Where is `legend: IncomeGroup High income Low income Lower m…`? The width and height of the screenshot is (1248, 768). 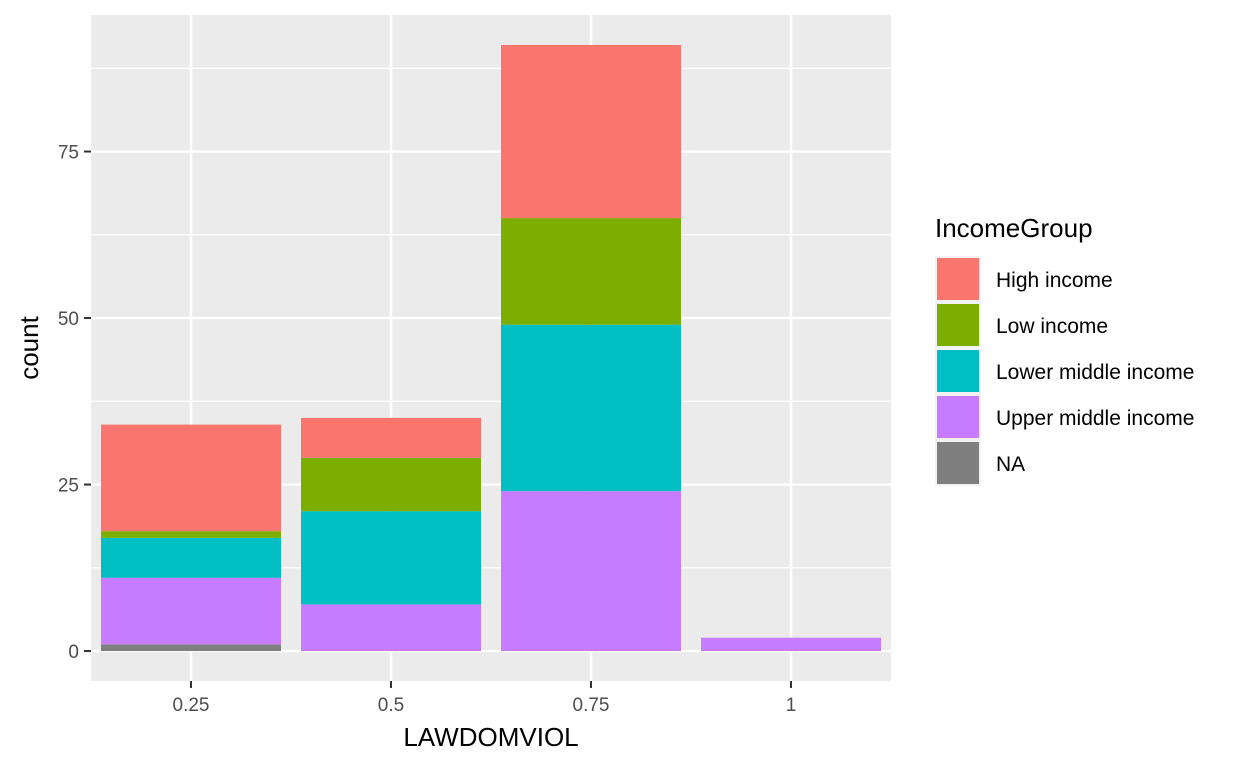
legend: IncomeGroup High income Low income Lower m… is located at coordinates (1064, 349).